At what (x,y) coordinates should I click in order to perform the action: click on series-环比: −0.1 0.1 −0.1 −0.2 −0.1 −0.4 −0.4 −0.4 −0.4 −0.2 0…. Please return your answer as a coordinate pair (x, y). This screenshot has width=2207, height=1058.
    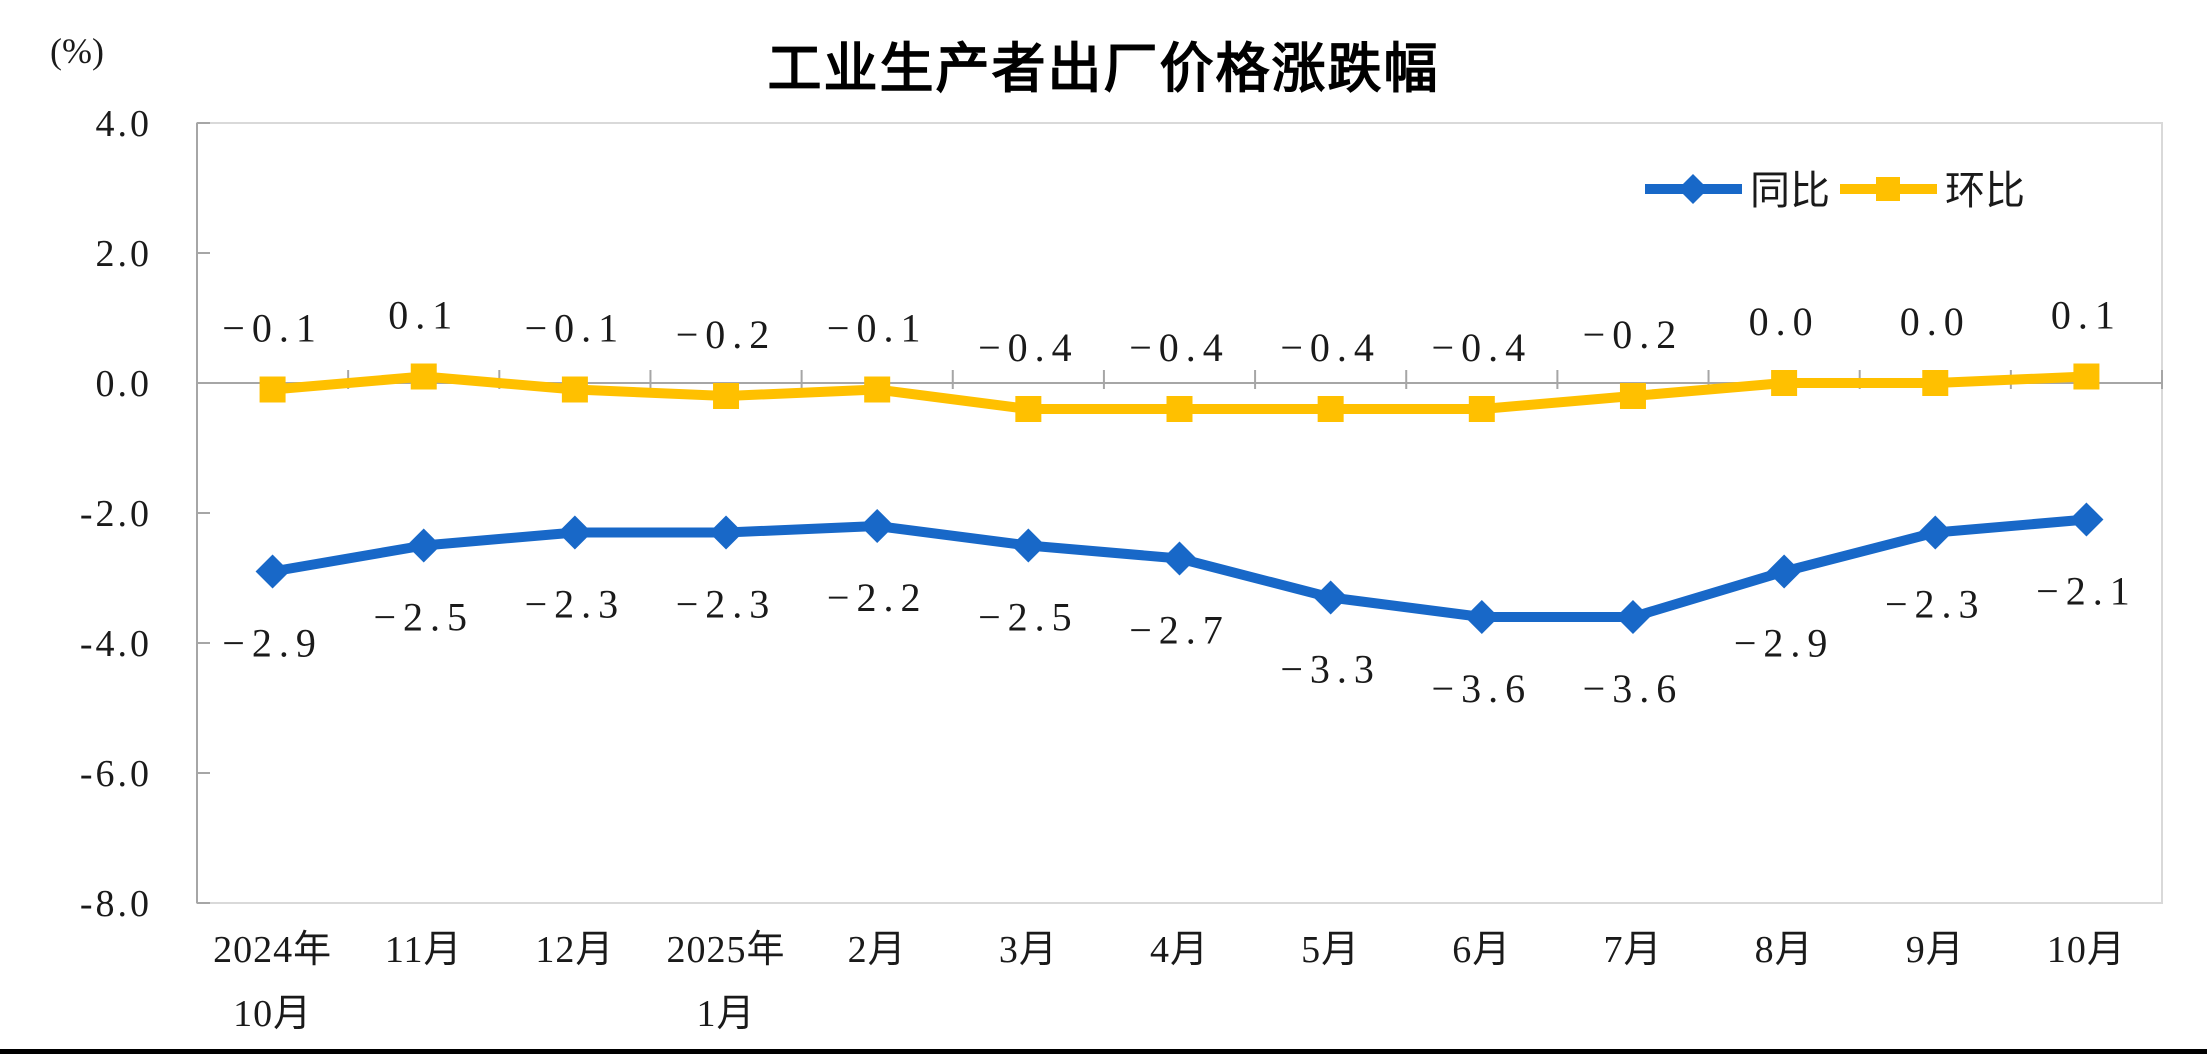
    Looking at the image, I should click on (1172, 357).